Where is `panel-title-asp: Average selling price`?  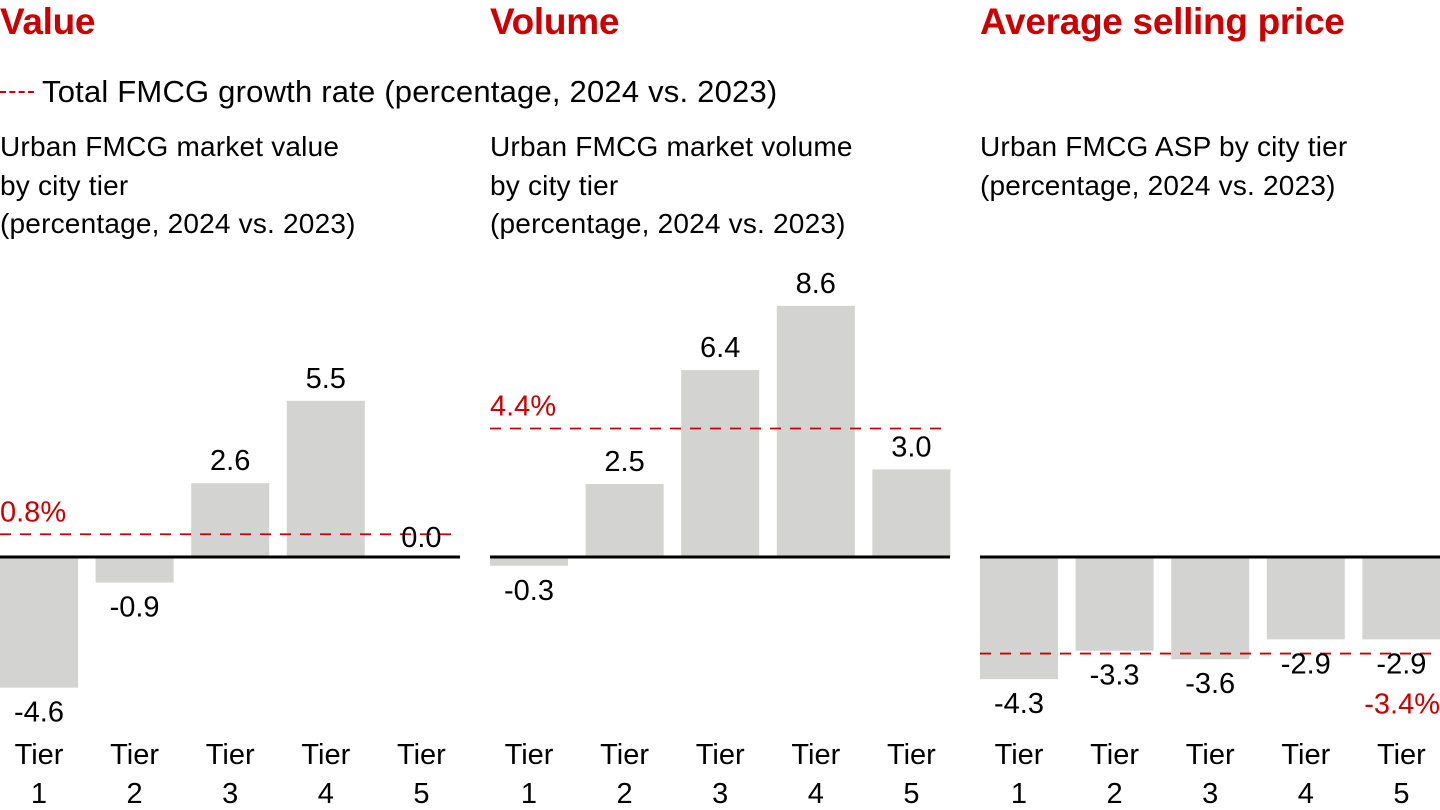 panel-title-asp: Average selling price is located at coordinates (1162, 21).